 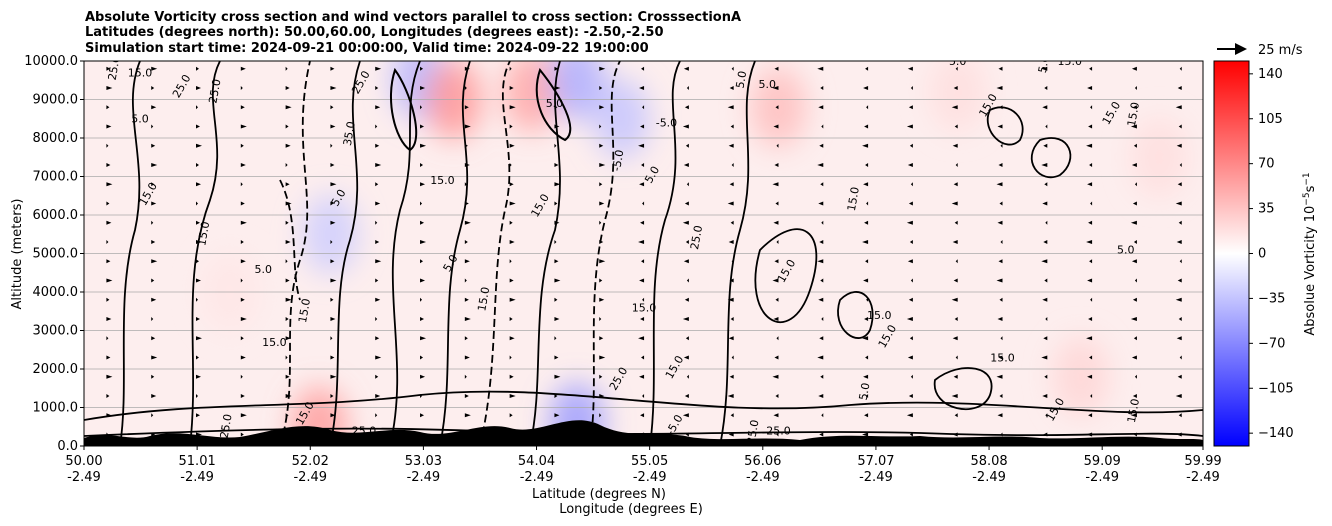 What do you see at coordinates (56, 331) in the screenshot?
I see `y-tick-label: 3000.0` at bounding box center [56, 331].